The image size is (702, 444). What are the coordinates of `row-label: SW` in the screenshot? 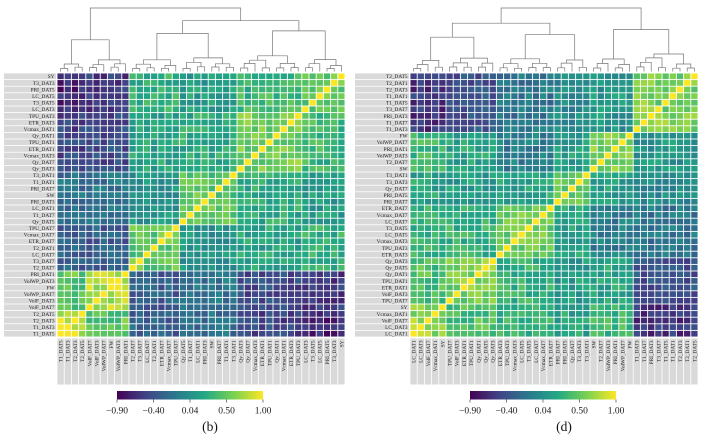 It's located at (404, 170).